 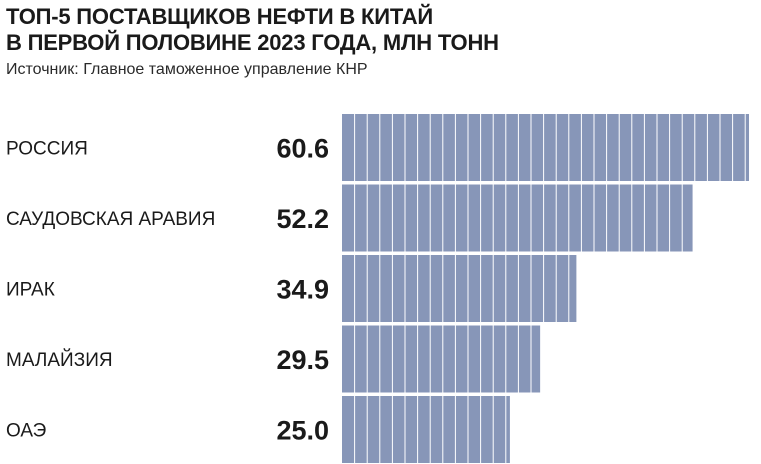 I want to click on category-label: ОАЭ, so click(x=26, y=431).